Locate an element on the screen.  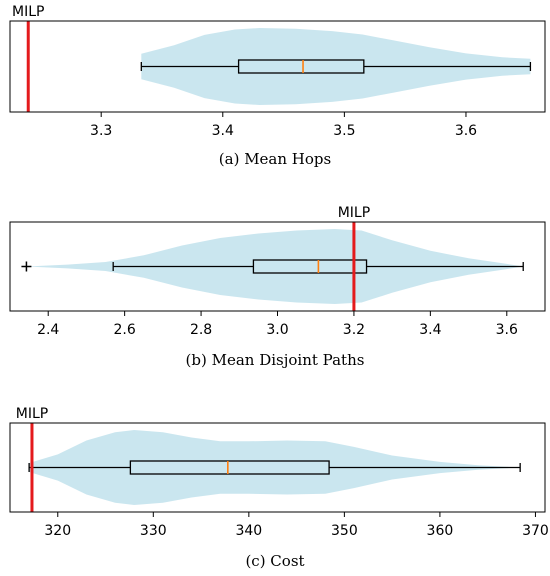
x-tick-label: 3.5 is located at coordinates (344, 131).